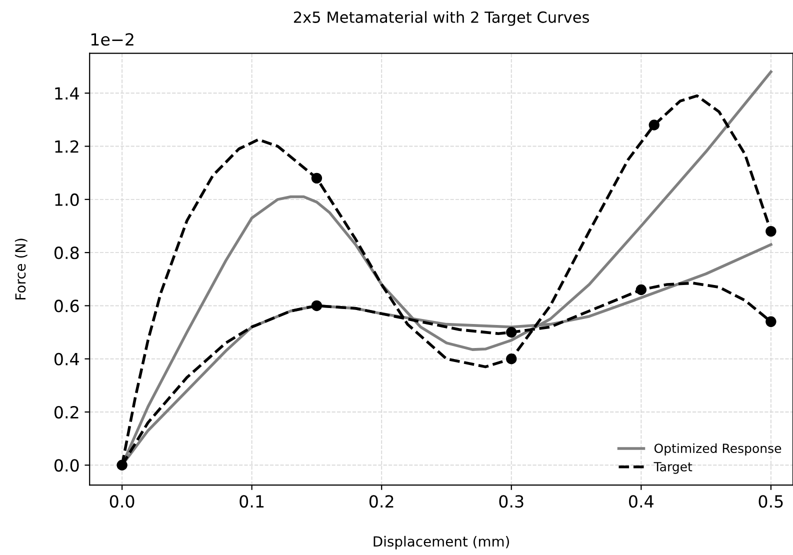 The image size is (793, 555). What do you see at coordinates (21, 269) in the screenshot?
I see `y-axis-title: Force (N)` at bounding box center [21, 269].